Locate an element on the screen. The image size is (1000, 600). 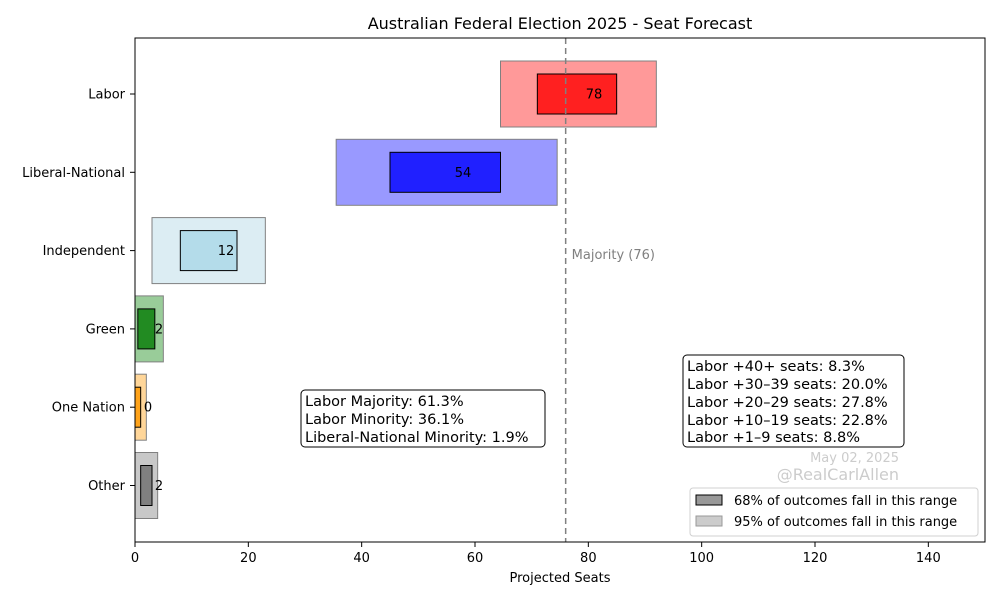
margins-annotation-box is located at coordinates (793, 401).